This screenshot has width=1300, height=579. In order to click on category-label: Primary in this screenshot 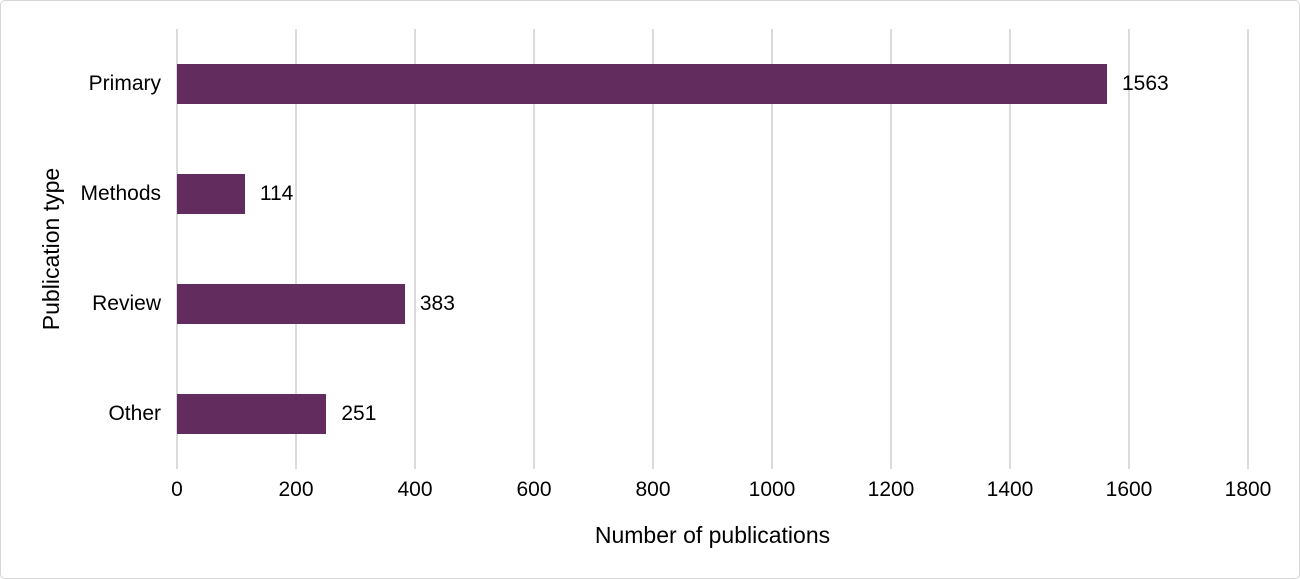, I will do `click(124, 83)`.